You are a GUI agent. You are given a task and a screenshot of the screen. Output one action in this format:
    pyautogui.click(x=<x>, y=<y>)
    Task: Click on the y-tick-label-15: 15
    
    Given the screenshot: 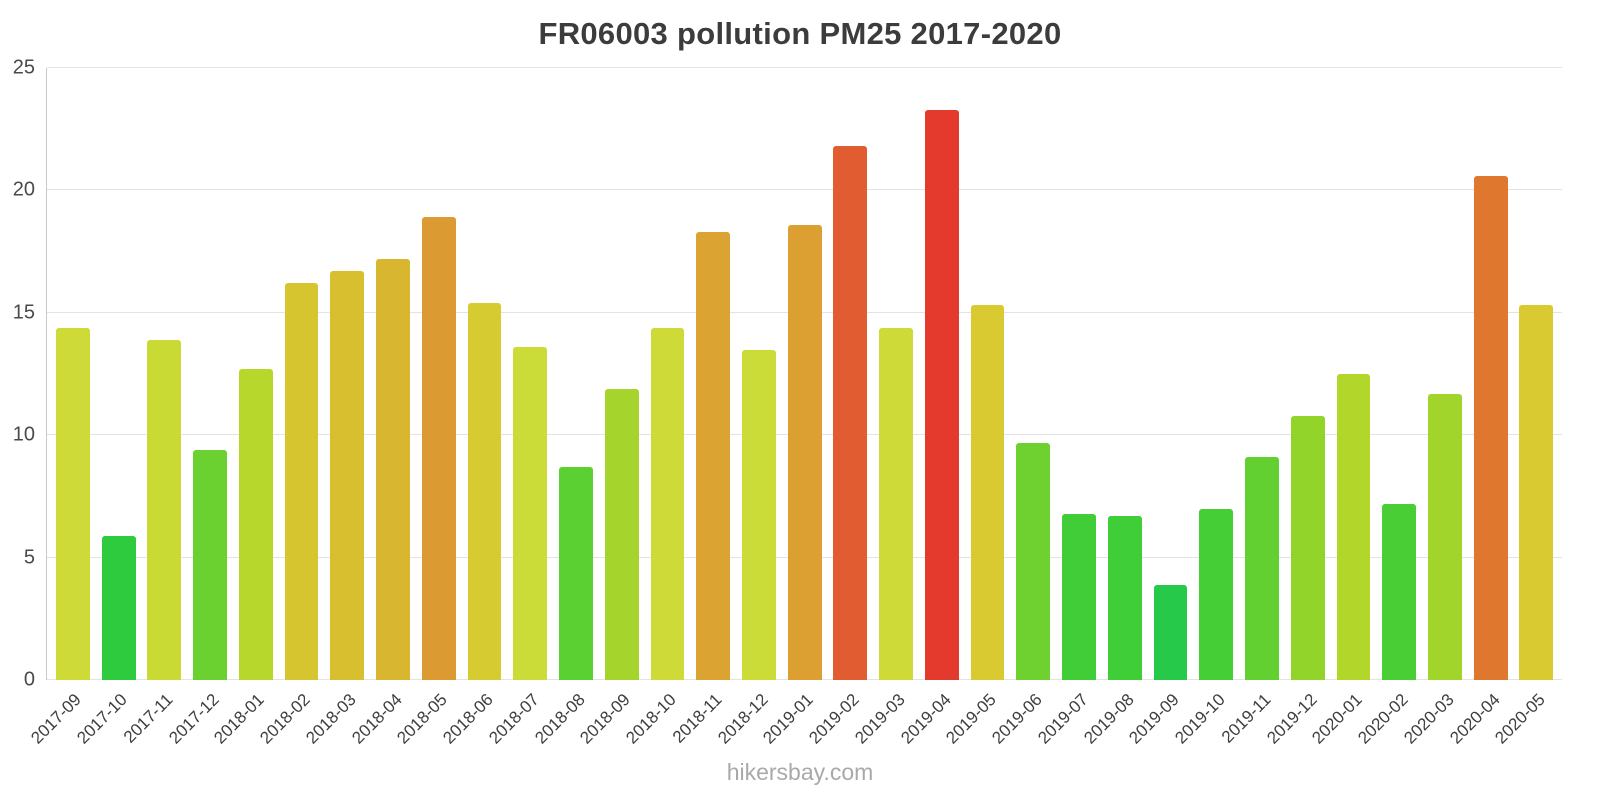 What is the action you would take?
    pyautogui.click(x=23, y=312)
    